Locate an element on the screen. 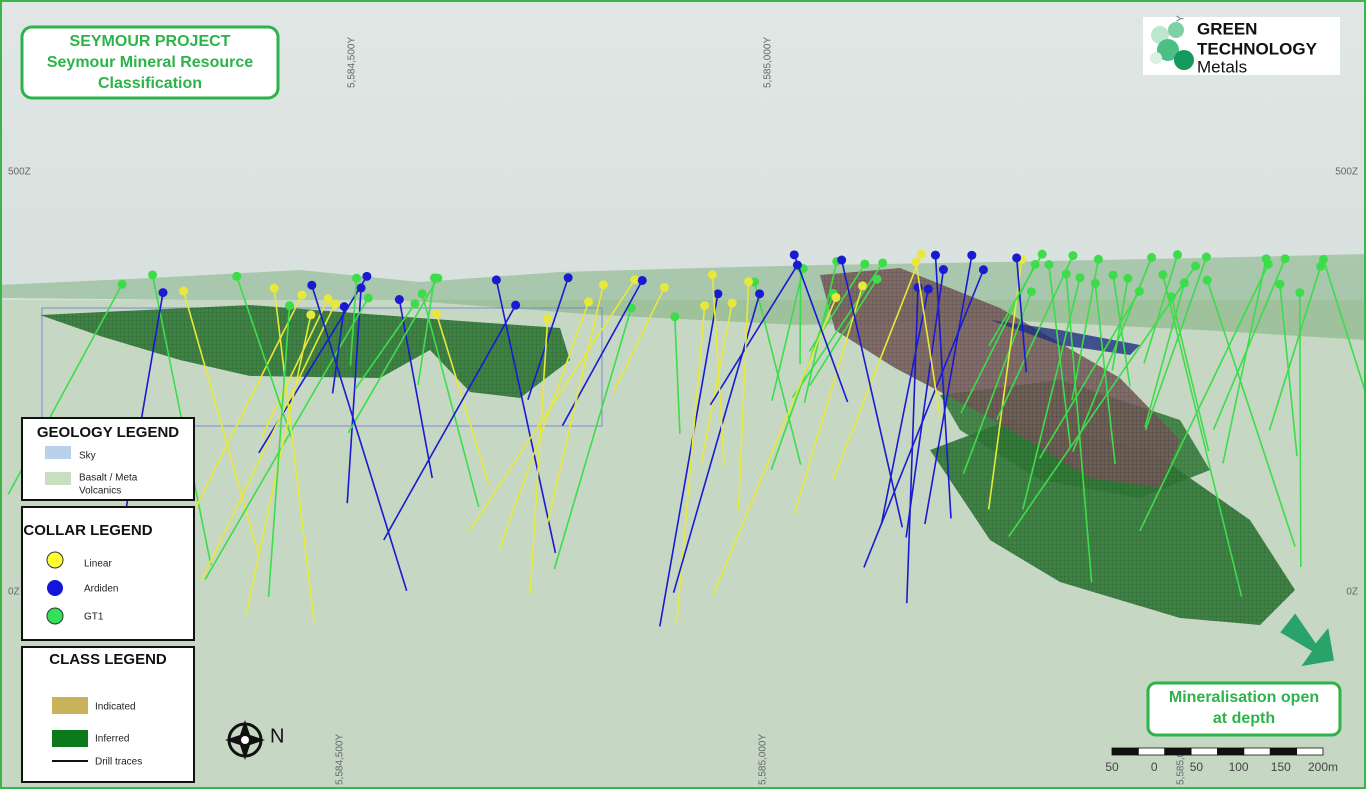  title-box is located at coordinates (150, 62).